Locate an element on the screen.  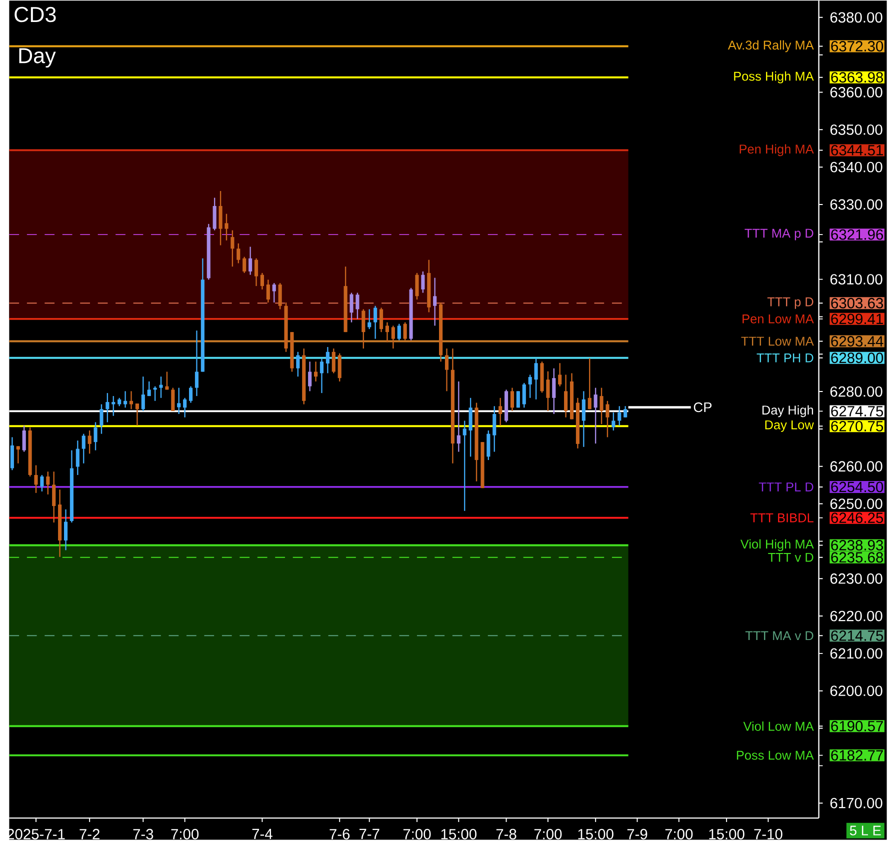
x-tick-label: 7-6 is located at coordinates (340, 834).